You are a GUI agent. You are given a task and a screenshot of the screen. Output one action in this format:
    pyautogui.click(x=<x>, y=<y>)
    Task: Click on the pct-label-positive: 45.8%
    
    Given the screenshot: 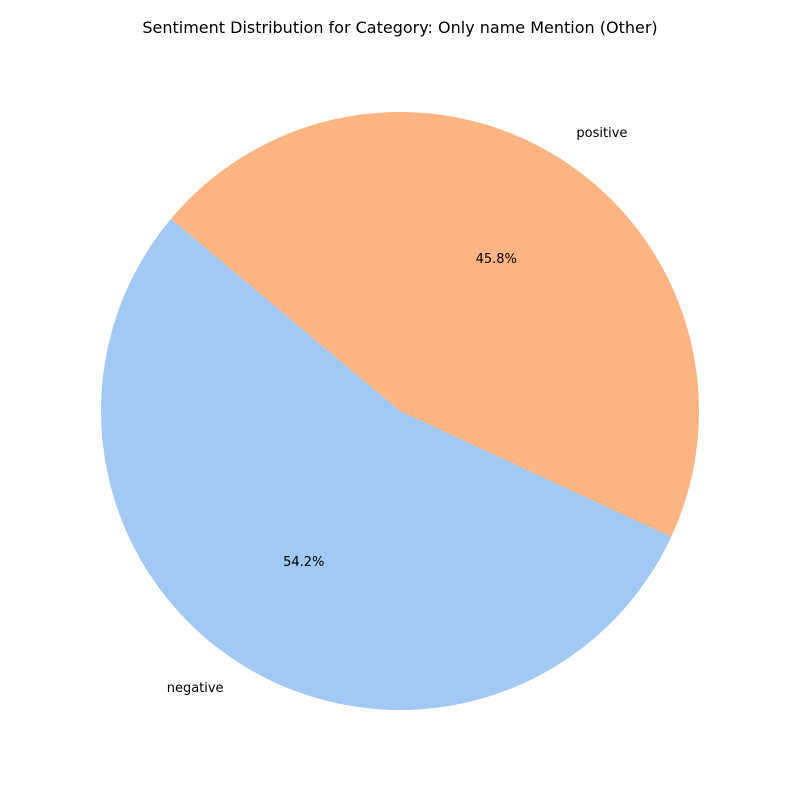 What is the action you would take?
    pyautogui.click(x=496, y=259)
    